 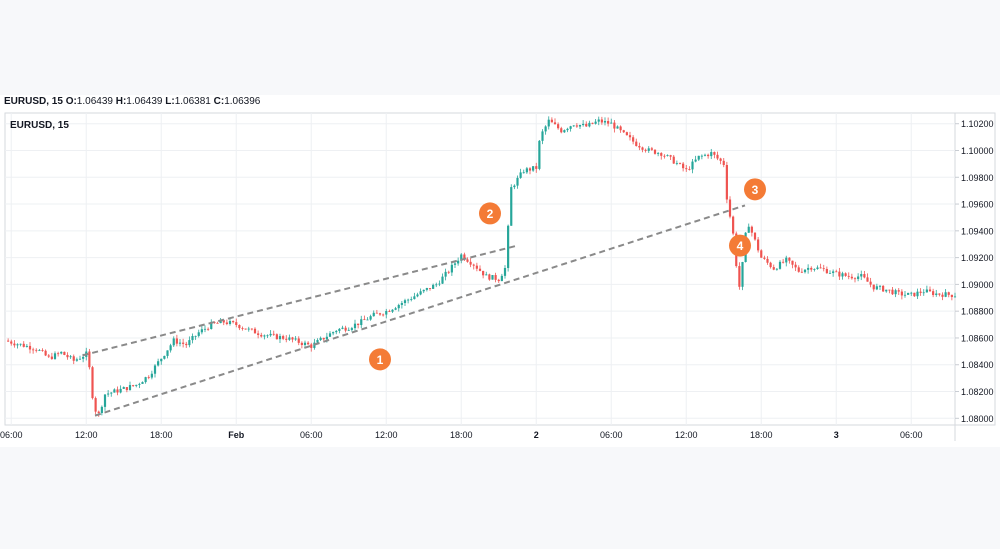 I want to click on price-tick-label: 1.09400, so click(x=977, y=231).